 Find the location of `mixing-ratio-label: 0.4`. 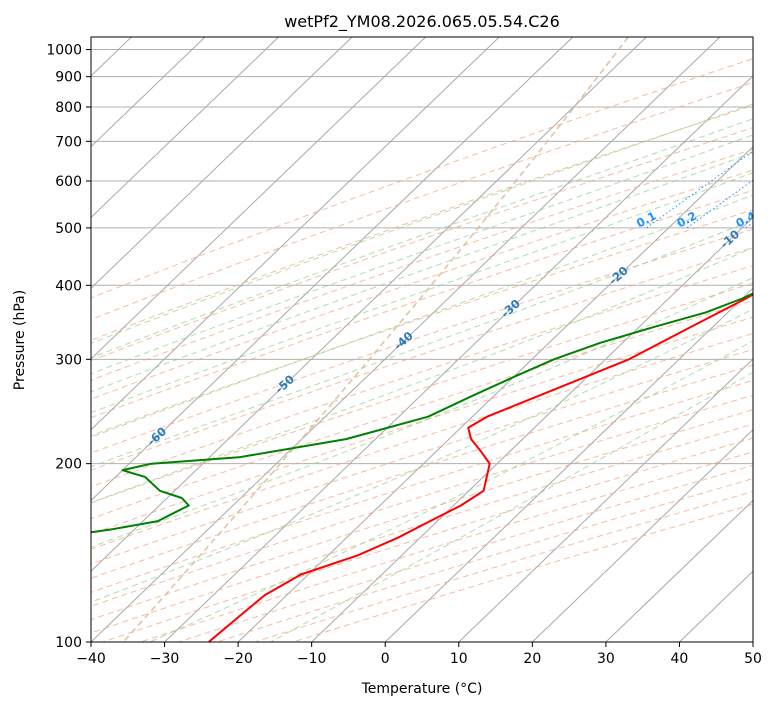

mixing-ratio-label: 0.4 is located at coordinates (745, 219).